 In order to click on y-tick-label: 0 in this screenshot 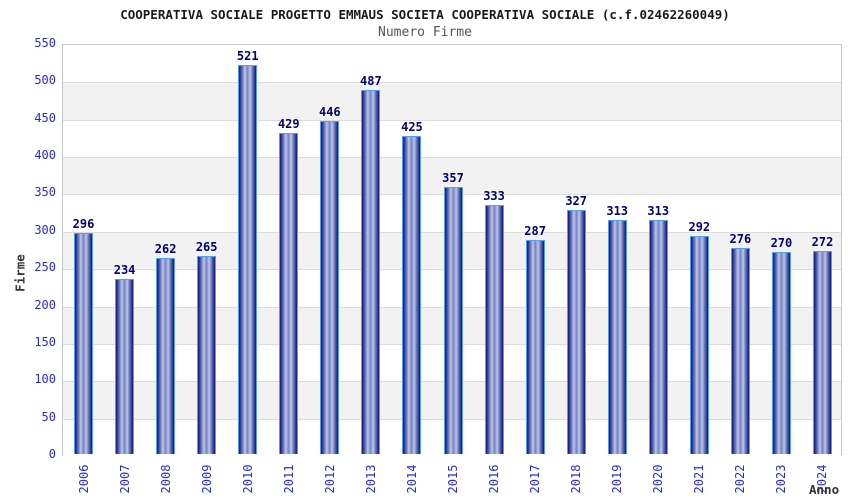, I will do `click(52, 454)`.